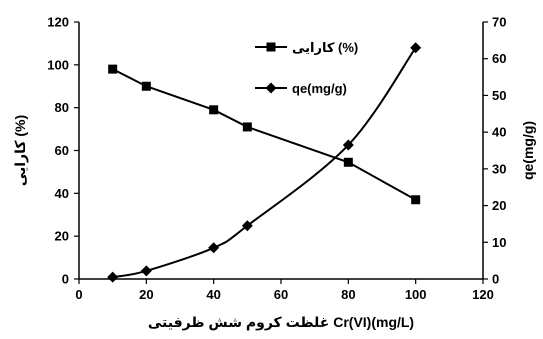 The height and width of the screenshot is (339, 543). Describe the element at coordinates (495, 279) in the screenshot. I see `y-right-tick-label: 0` at that location.